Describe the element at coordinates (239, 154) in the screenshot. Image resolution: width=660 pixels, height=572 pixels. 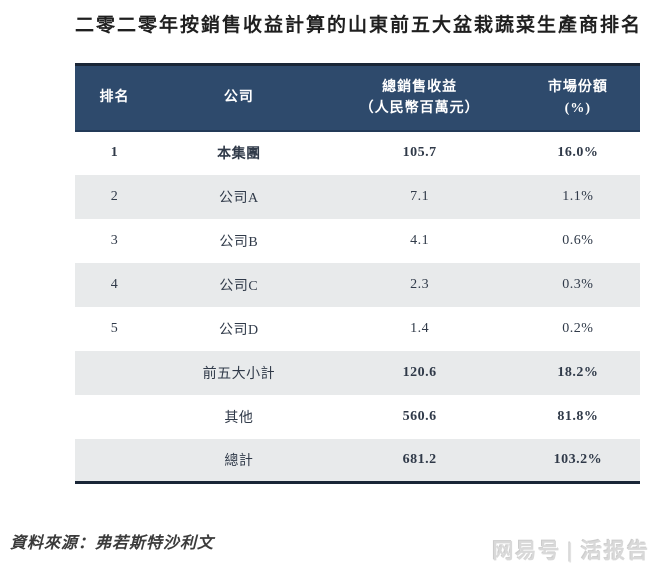
I see `company-cell: 本集團` at that location.